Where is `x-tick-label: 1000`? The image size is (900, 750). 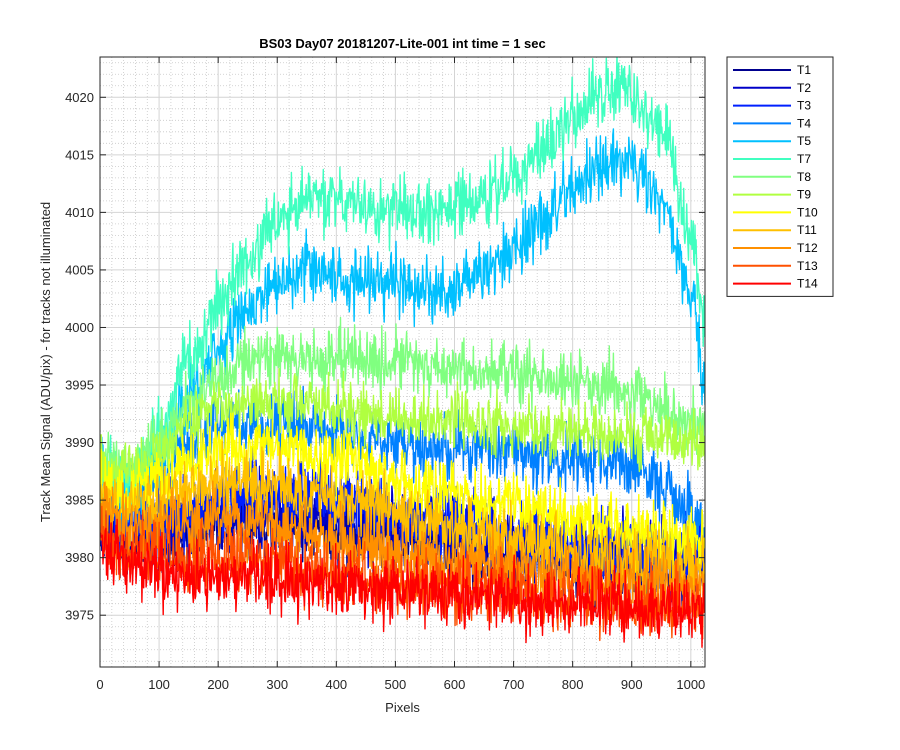 x-tick-label: 1000 is located at coordinates (690, 684).